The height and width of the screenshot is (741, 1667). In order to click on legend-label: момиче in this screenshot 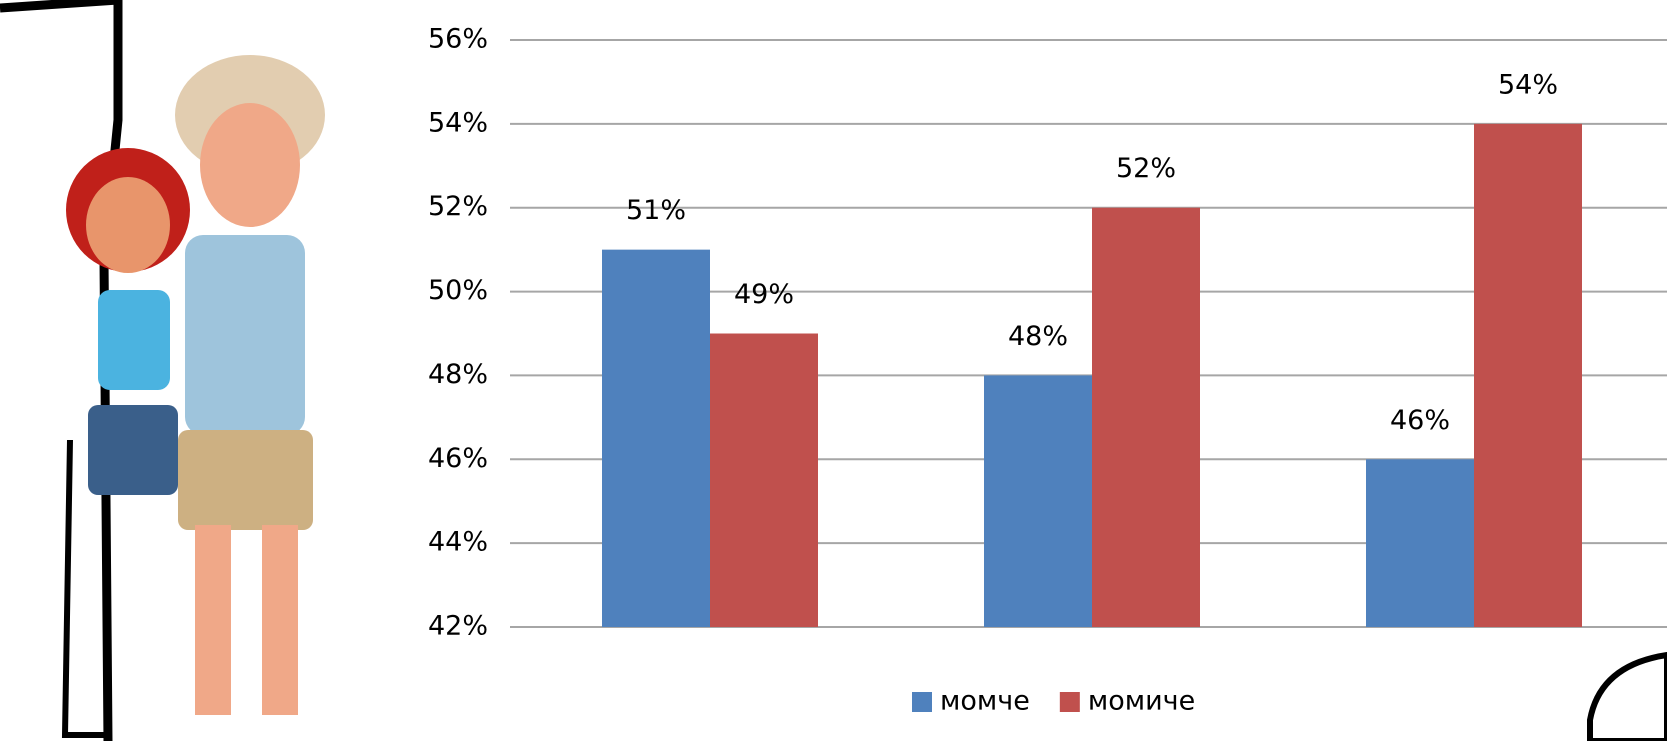, I will do `click(1141, 701)`.